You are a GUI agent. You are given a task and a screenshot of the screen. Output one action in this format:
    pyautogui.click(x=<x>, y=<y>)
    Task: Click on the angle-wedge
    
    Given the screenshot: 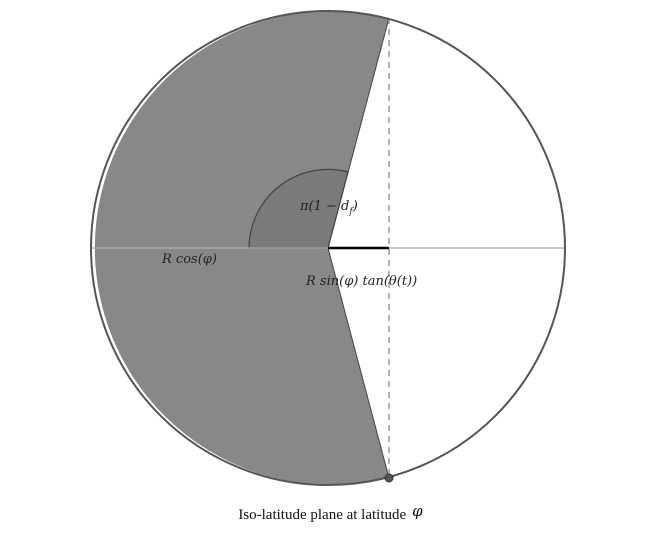 What is the action you would take?
    pyautogui.click(x=298, y=208)
    